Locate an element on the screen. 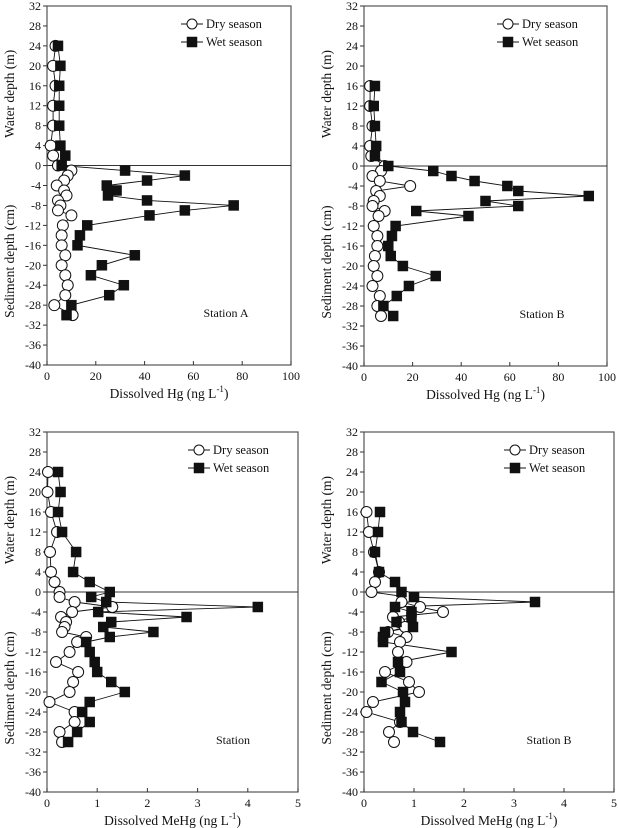 This screenshot has height=828, width=618. y-tick-label: 20 is located at coordinates (35, 492).